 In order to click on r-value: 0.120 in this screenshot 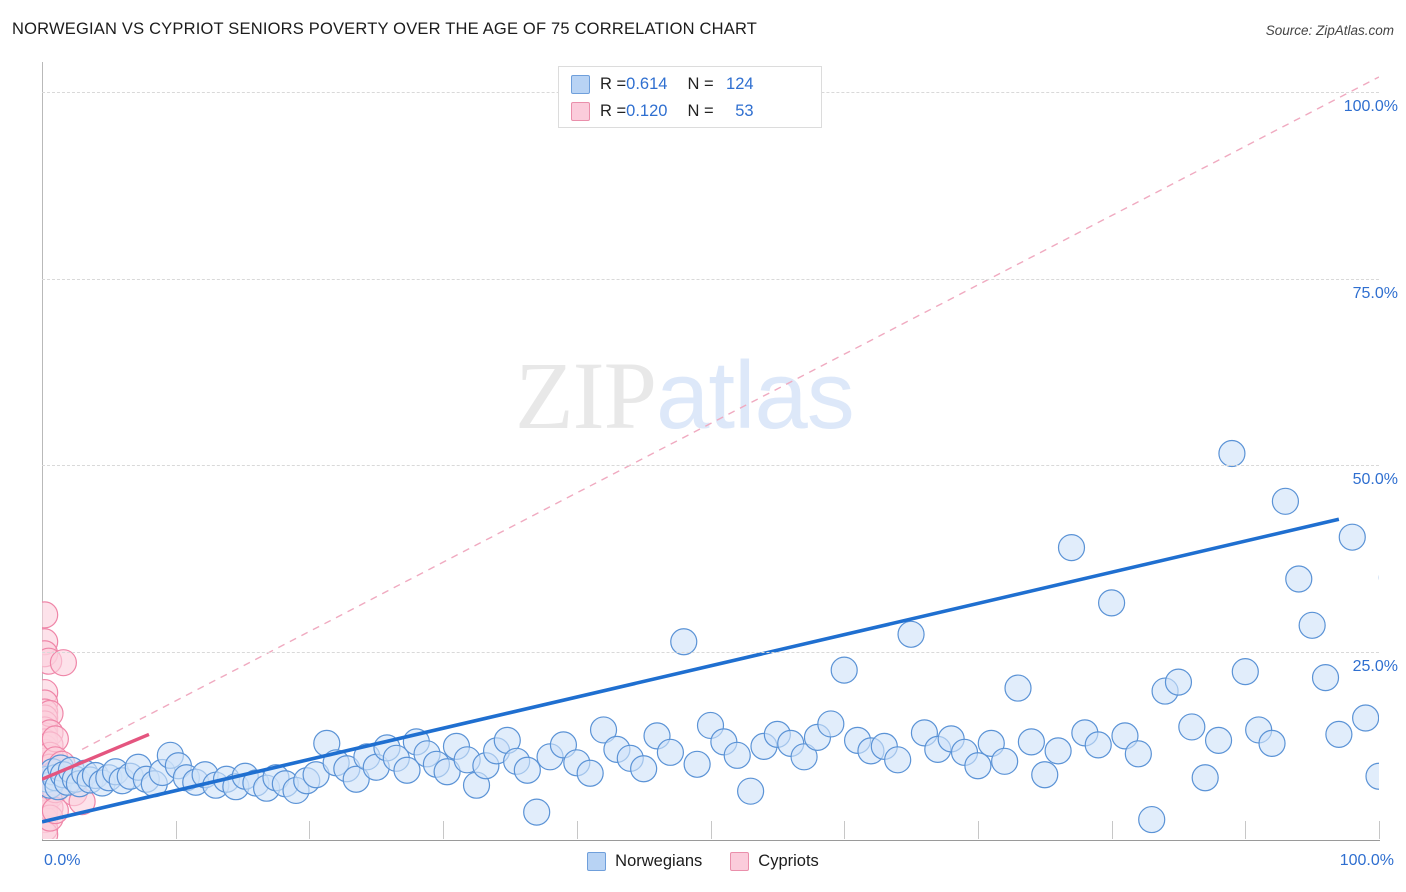, I will do `click(647, 111)`.